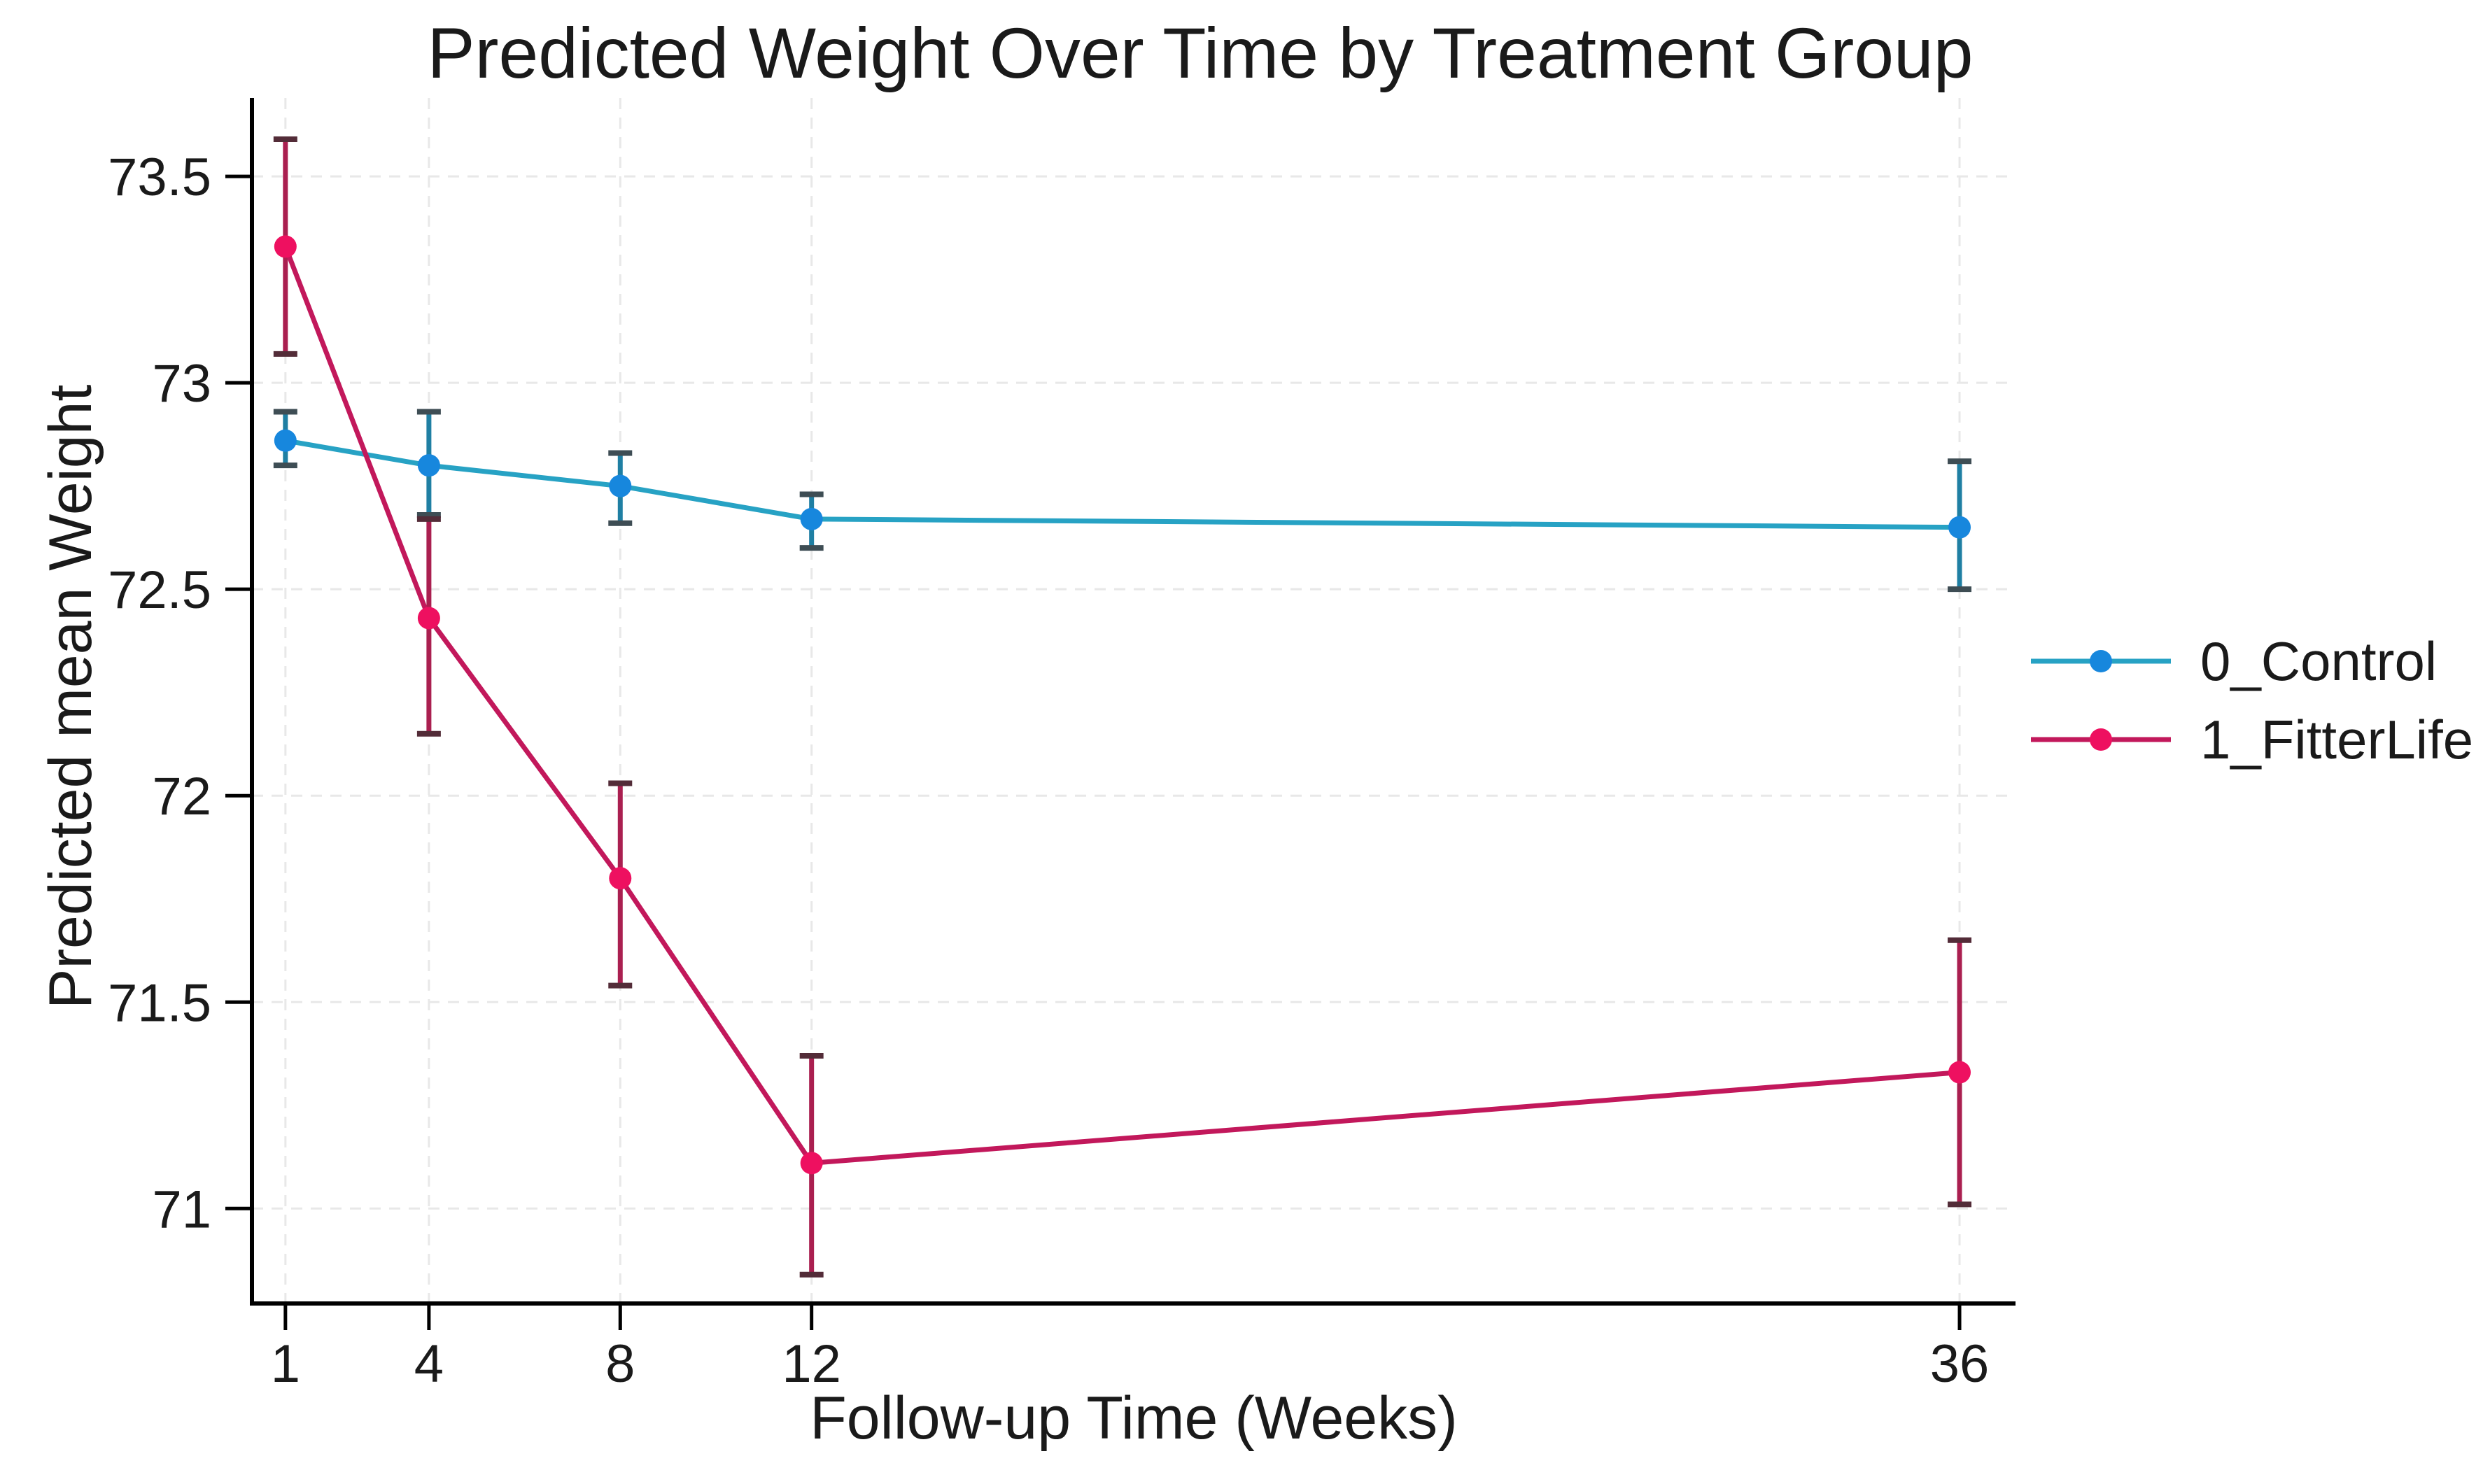 This screenshot has height=1484, width=2483. Describe the element at coordinates (160, 590) in the screenshot. I see `y-tick-label: 72.5` at that location.